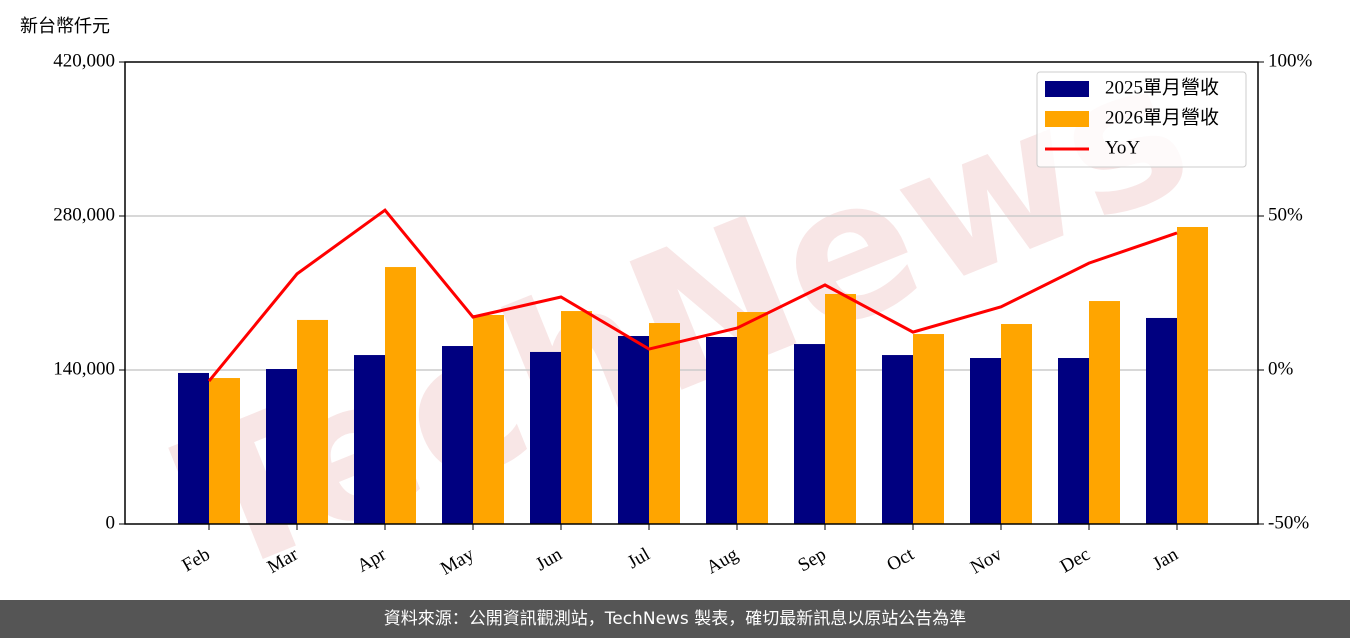 The height and width of the screenshot is (638, 1350). Describe the element at coordinates (1162, 117) in the screenshot. I see `legend-label: 2026單月營收` at that location.